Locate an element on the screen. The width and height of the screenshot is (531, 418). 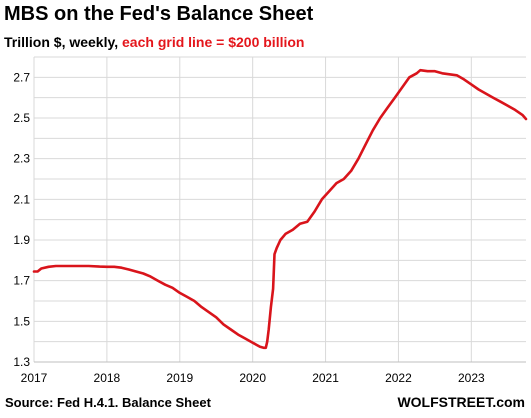
y-tick-label: 2.7 is located at coordinates (21, 77).